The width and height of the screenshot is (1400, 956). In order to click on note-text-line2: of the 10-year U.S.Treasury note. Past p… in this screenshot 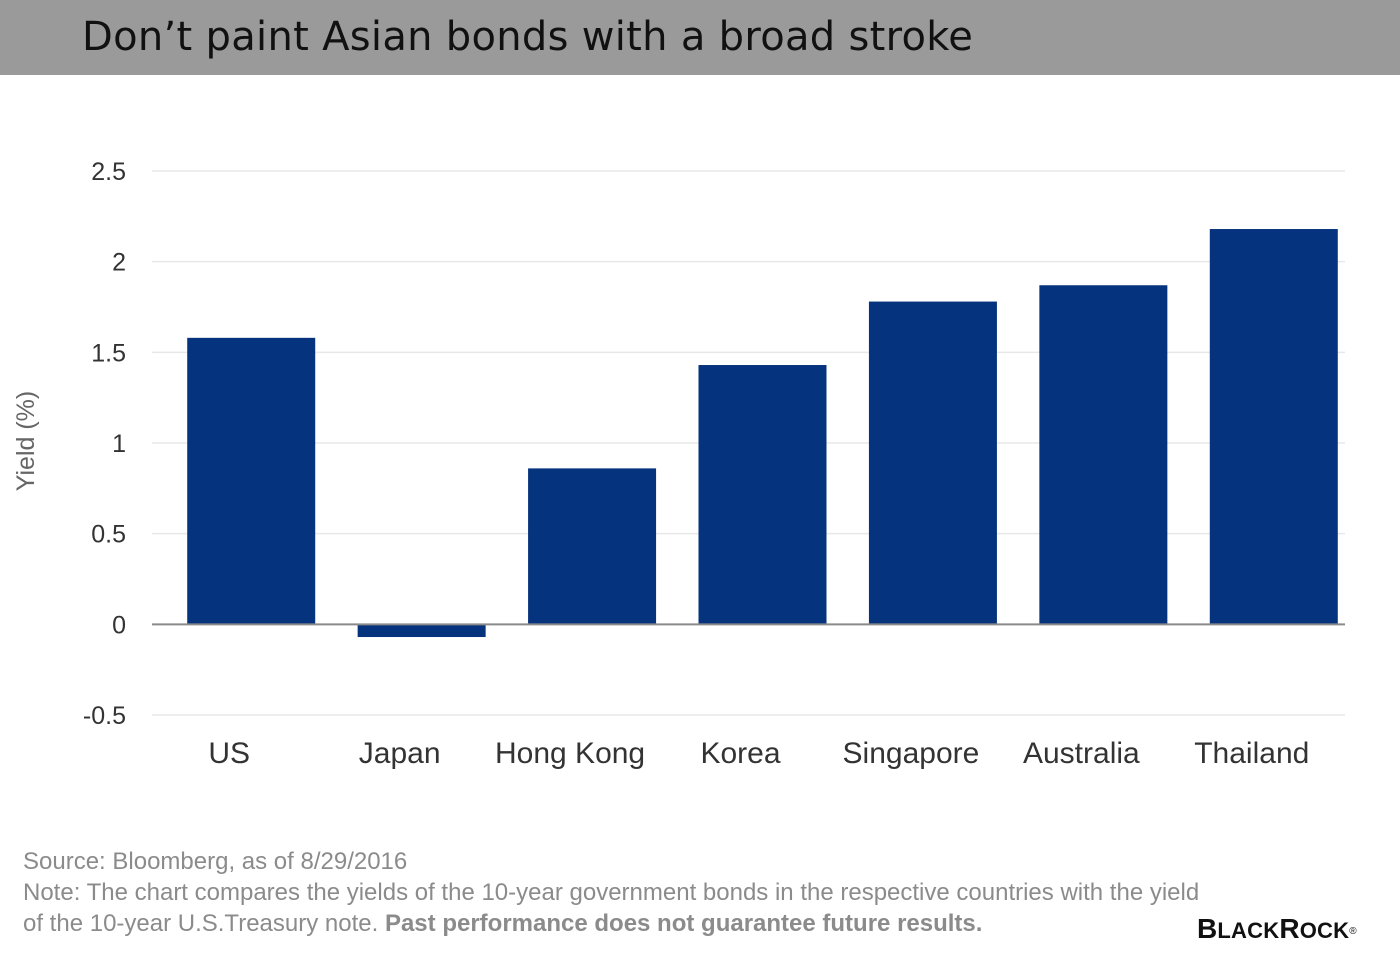, I will do `click(611, 923)`.